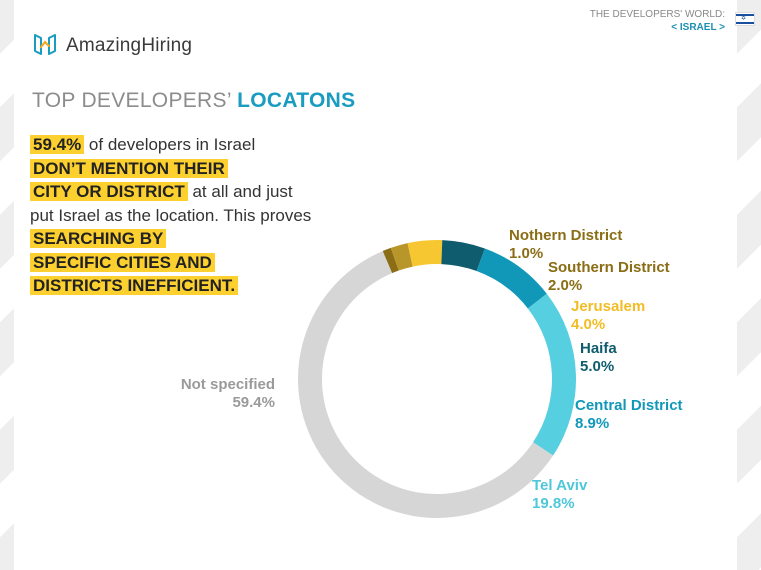  I want to click on intro-text-1: of developers in Israel, so click(170, 144).